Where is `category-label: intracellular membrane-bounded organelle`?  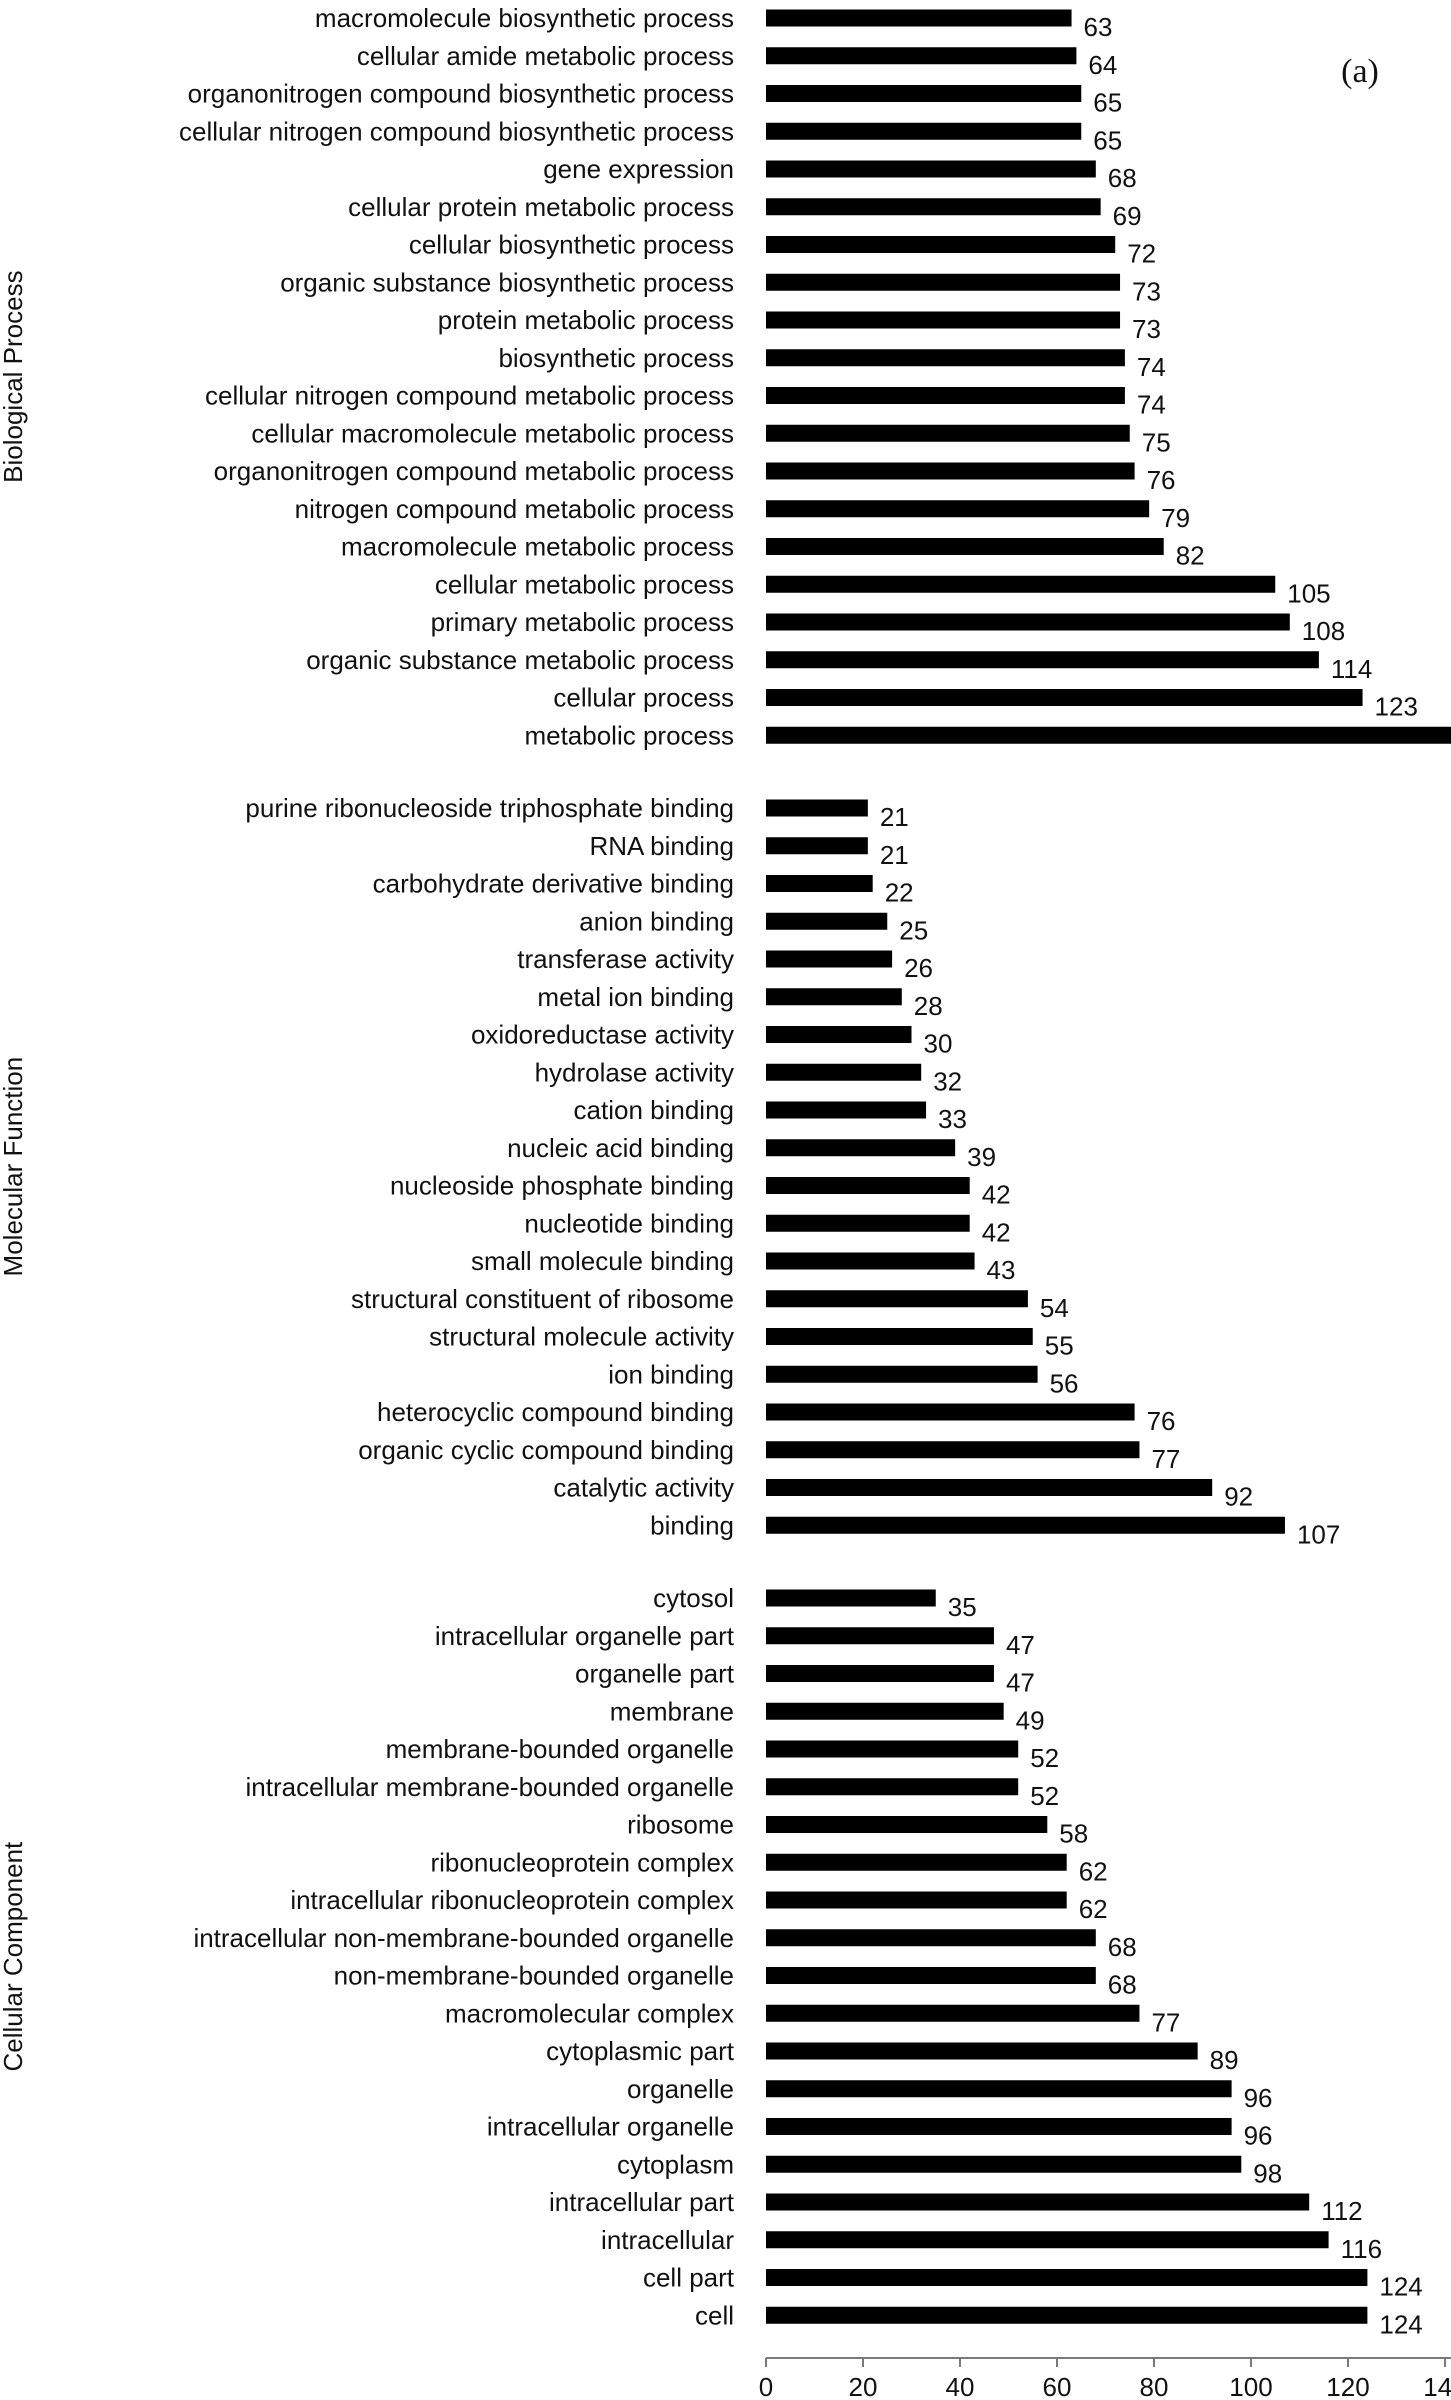
category-label: intracellular membrane-bounded organelle is located at coordinates (489, 1787).